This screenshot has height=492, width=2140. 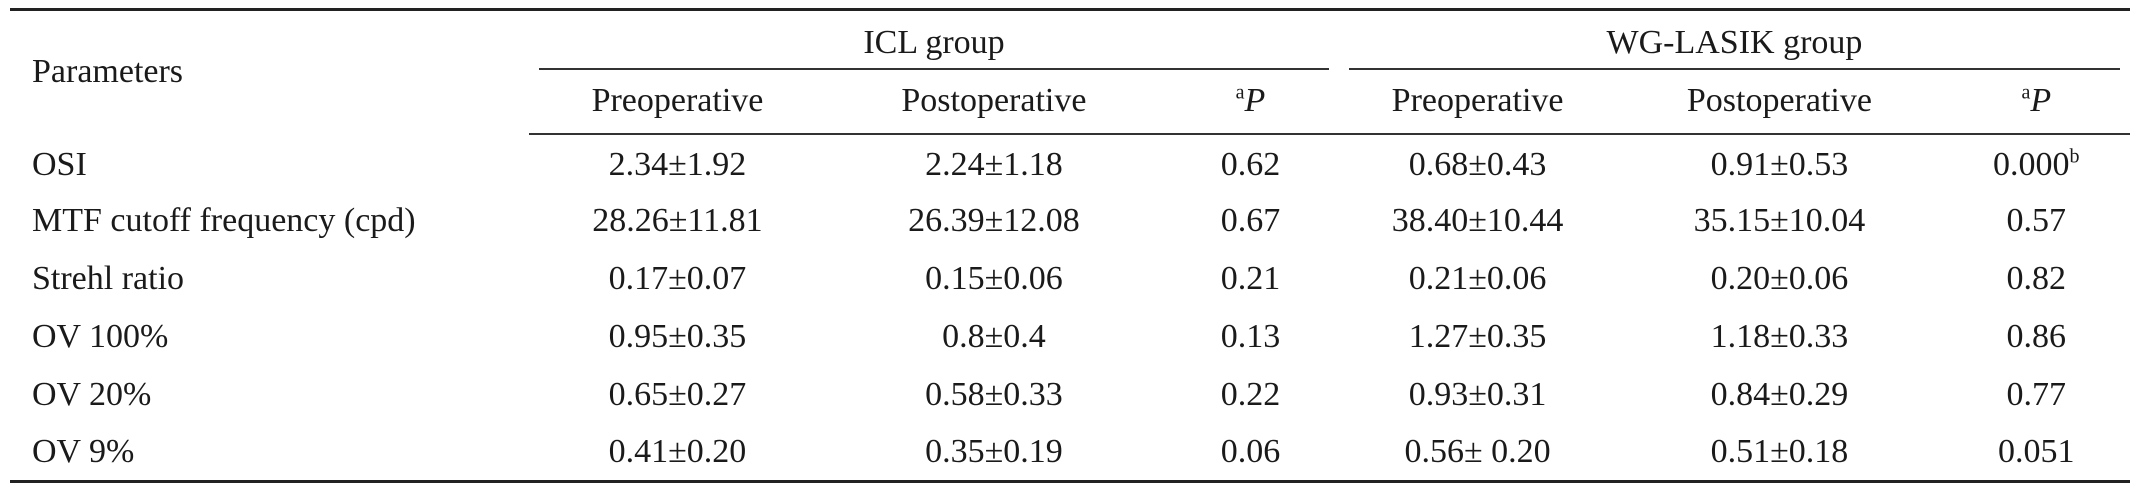 I want to click on wg-pre-cell: 0.56± 0.20, so click(x=1477, y=453).